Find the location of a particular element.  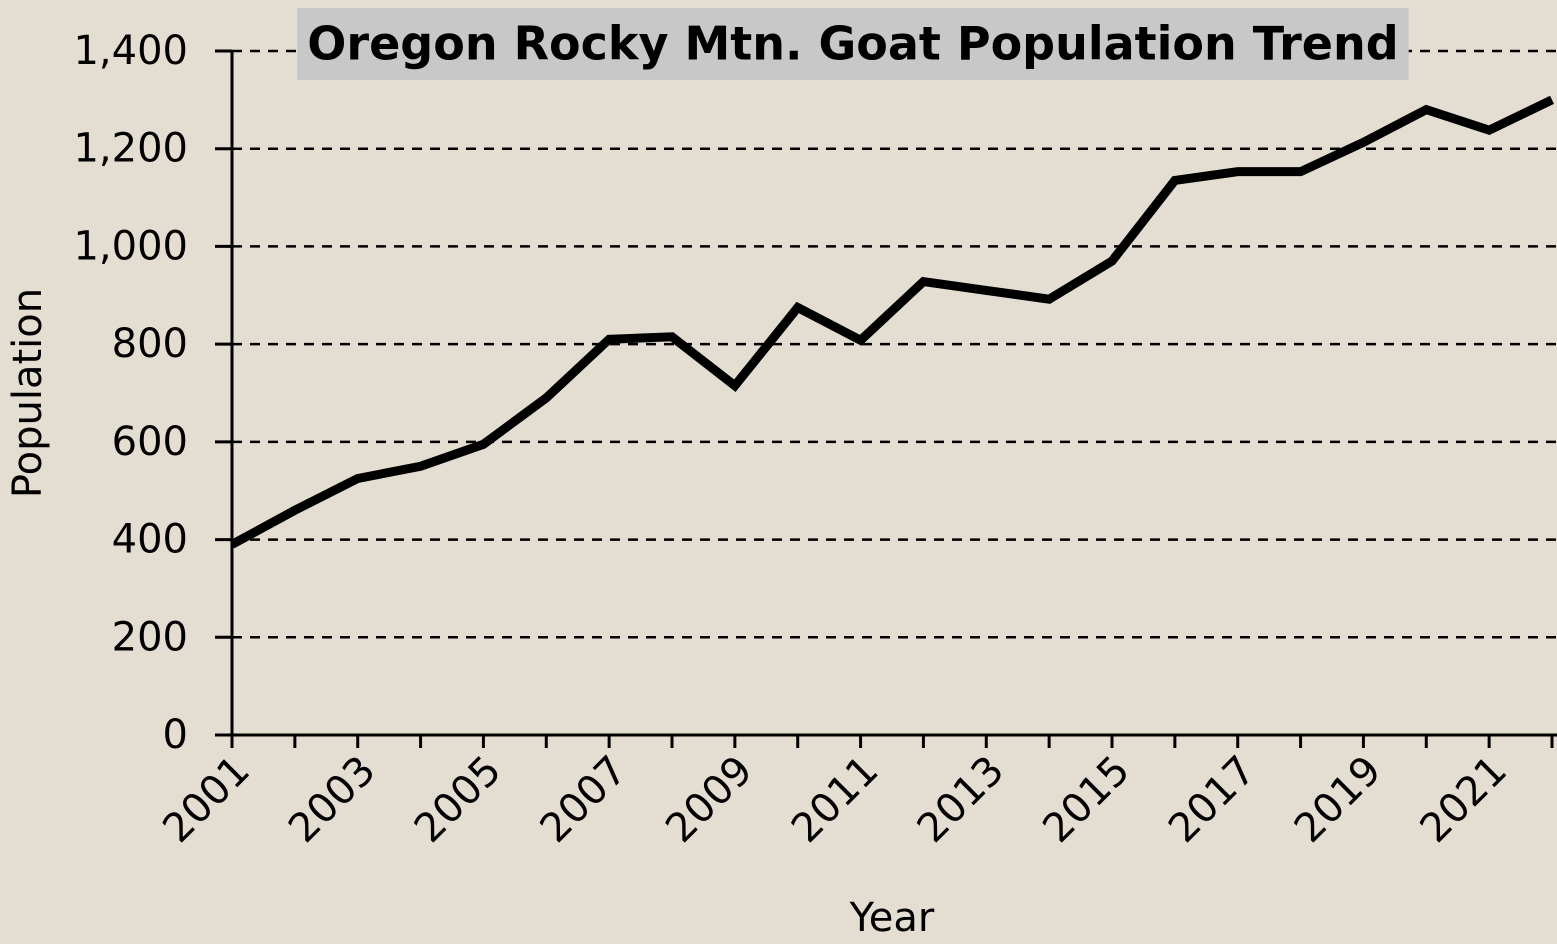

y-tick-label: 400 is located at coordinates (150, 540).